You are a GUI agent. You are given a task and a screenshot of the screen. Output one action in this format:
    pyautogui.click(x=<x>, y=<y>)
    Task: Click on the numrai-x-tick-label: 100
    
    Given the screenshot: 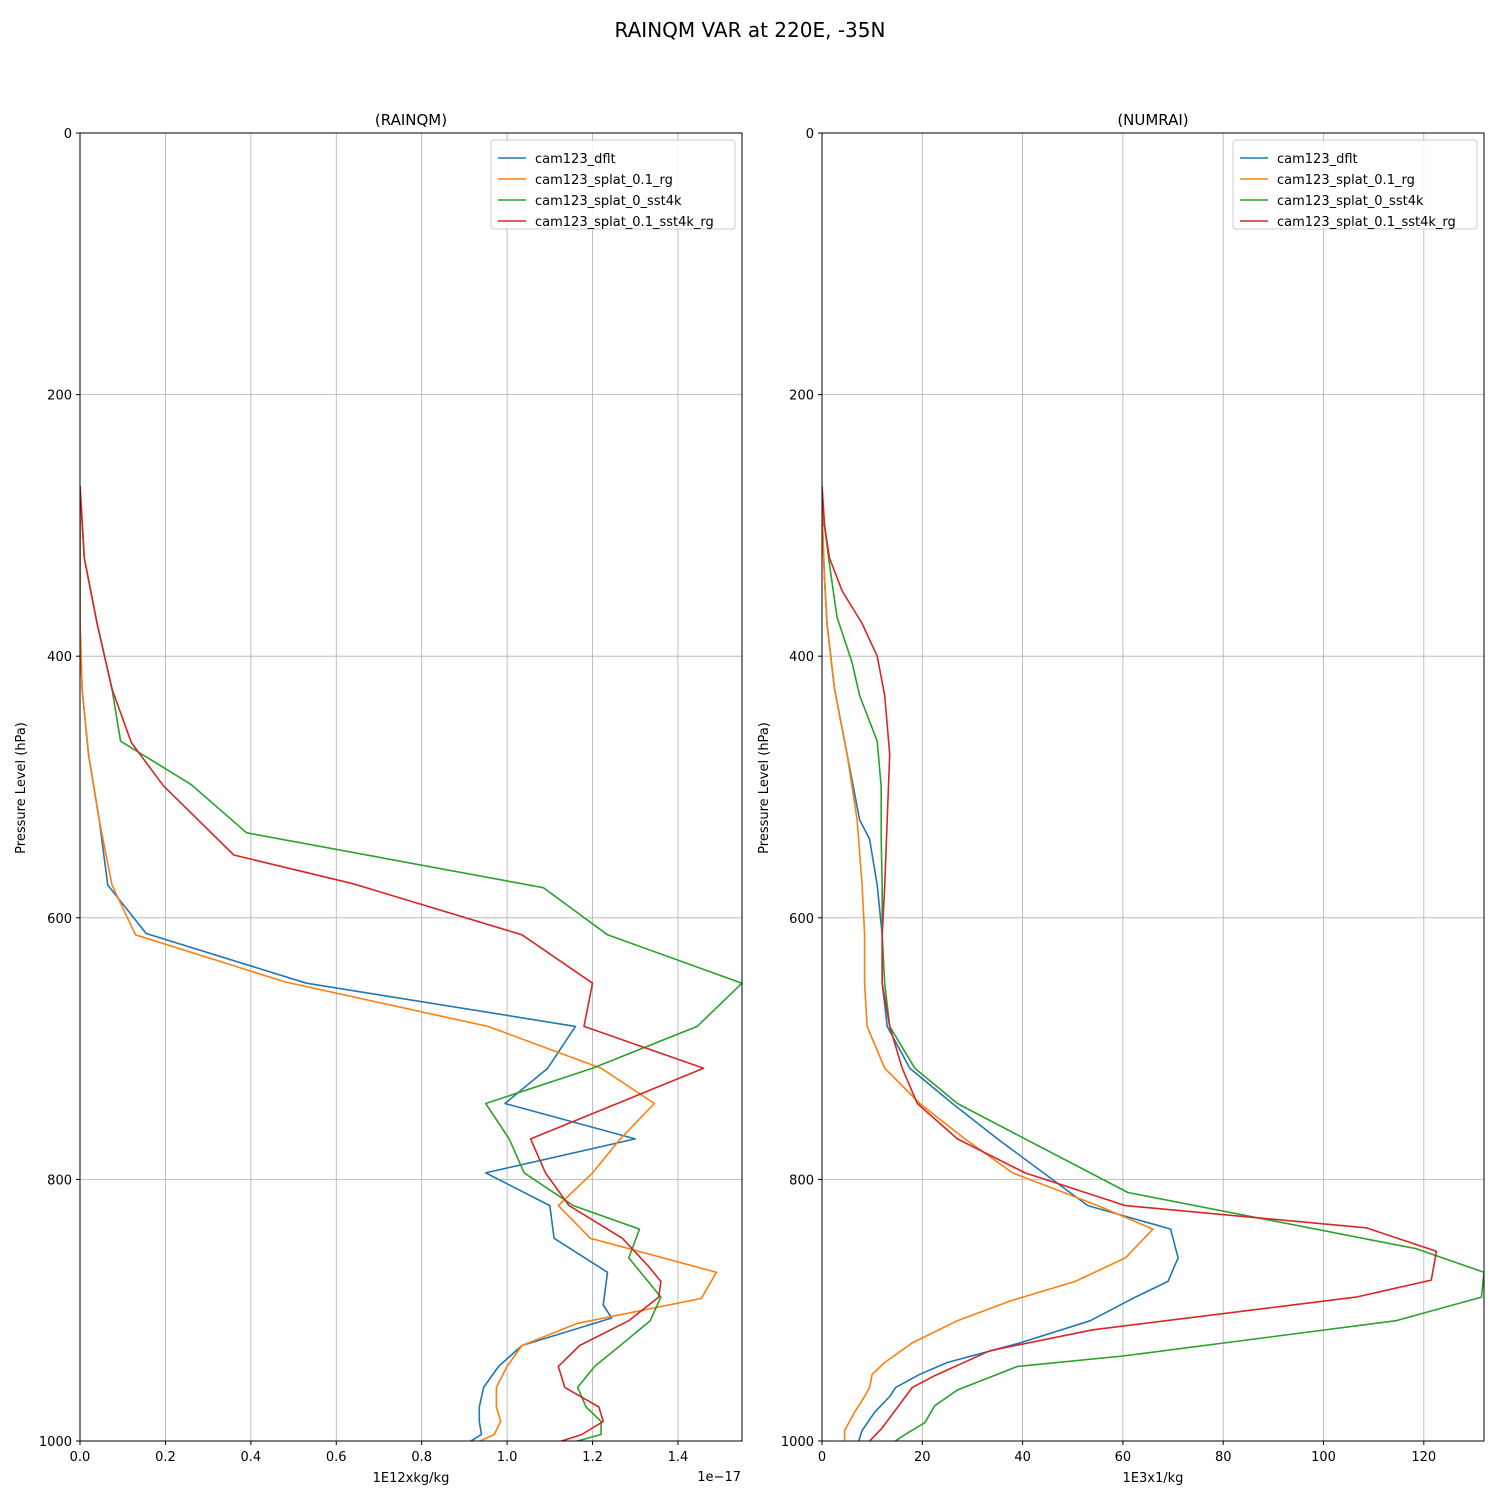 What is the action you would take?
    pyautogui.click(x=1323, y=1457)
    